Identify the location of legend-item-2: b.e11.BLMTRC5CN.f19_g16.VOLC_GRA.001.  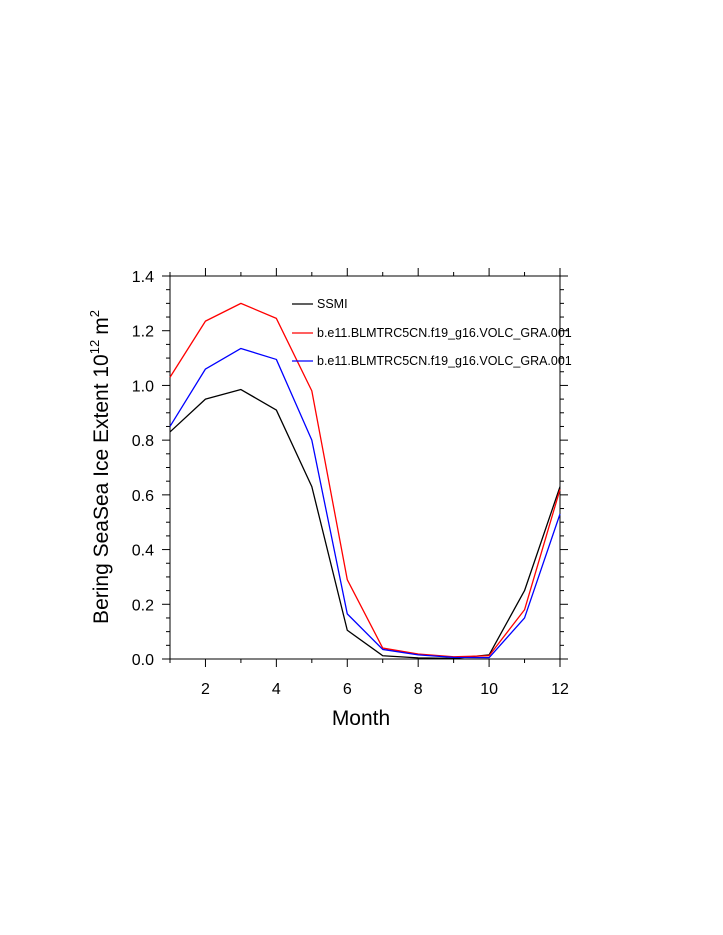
(432, 333).